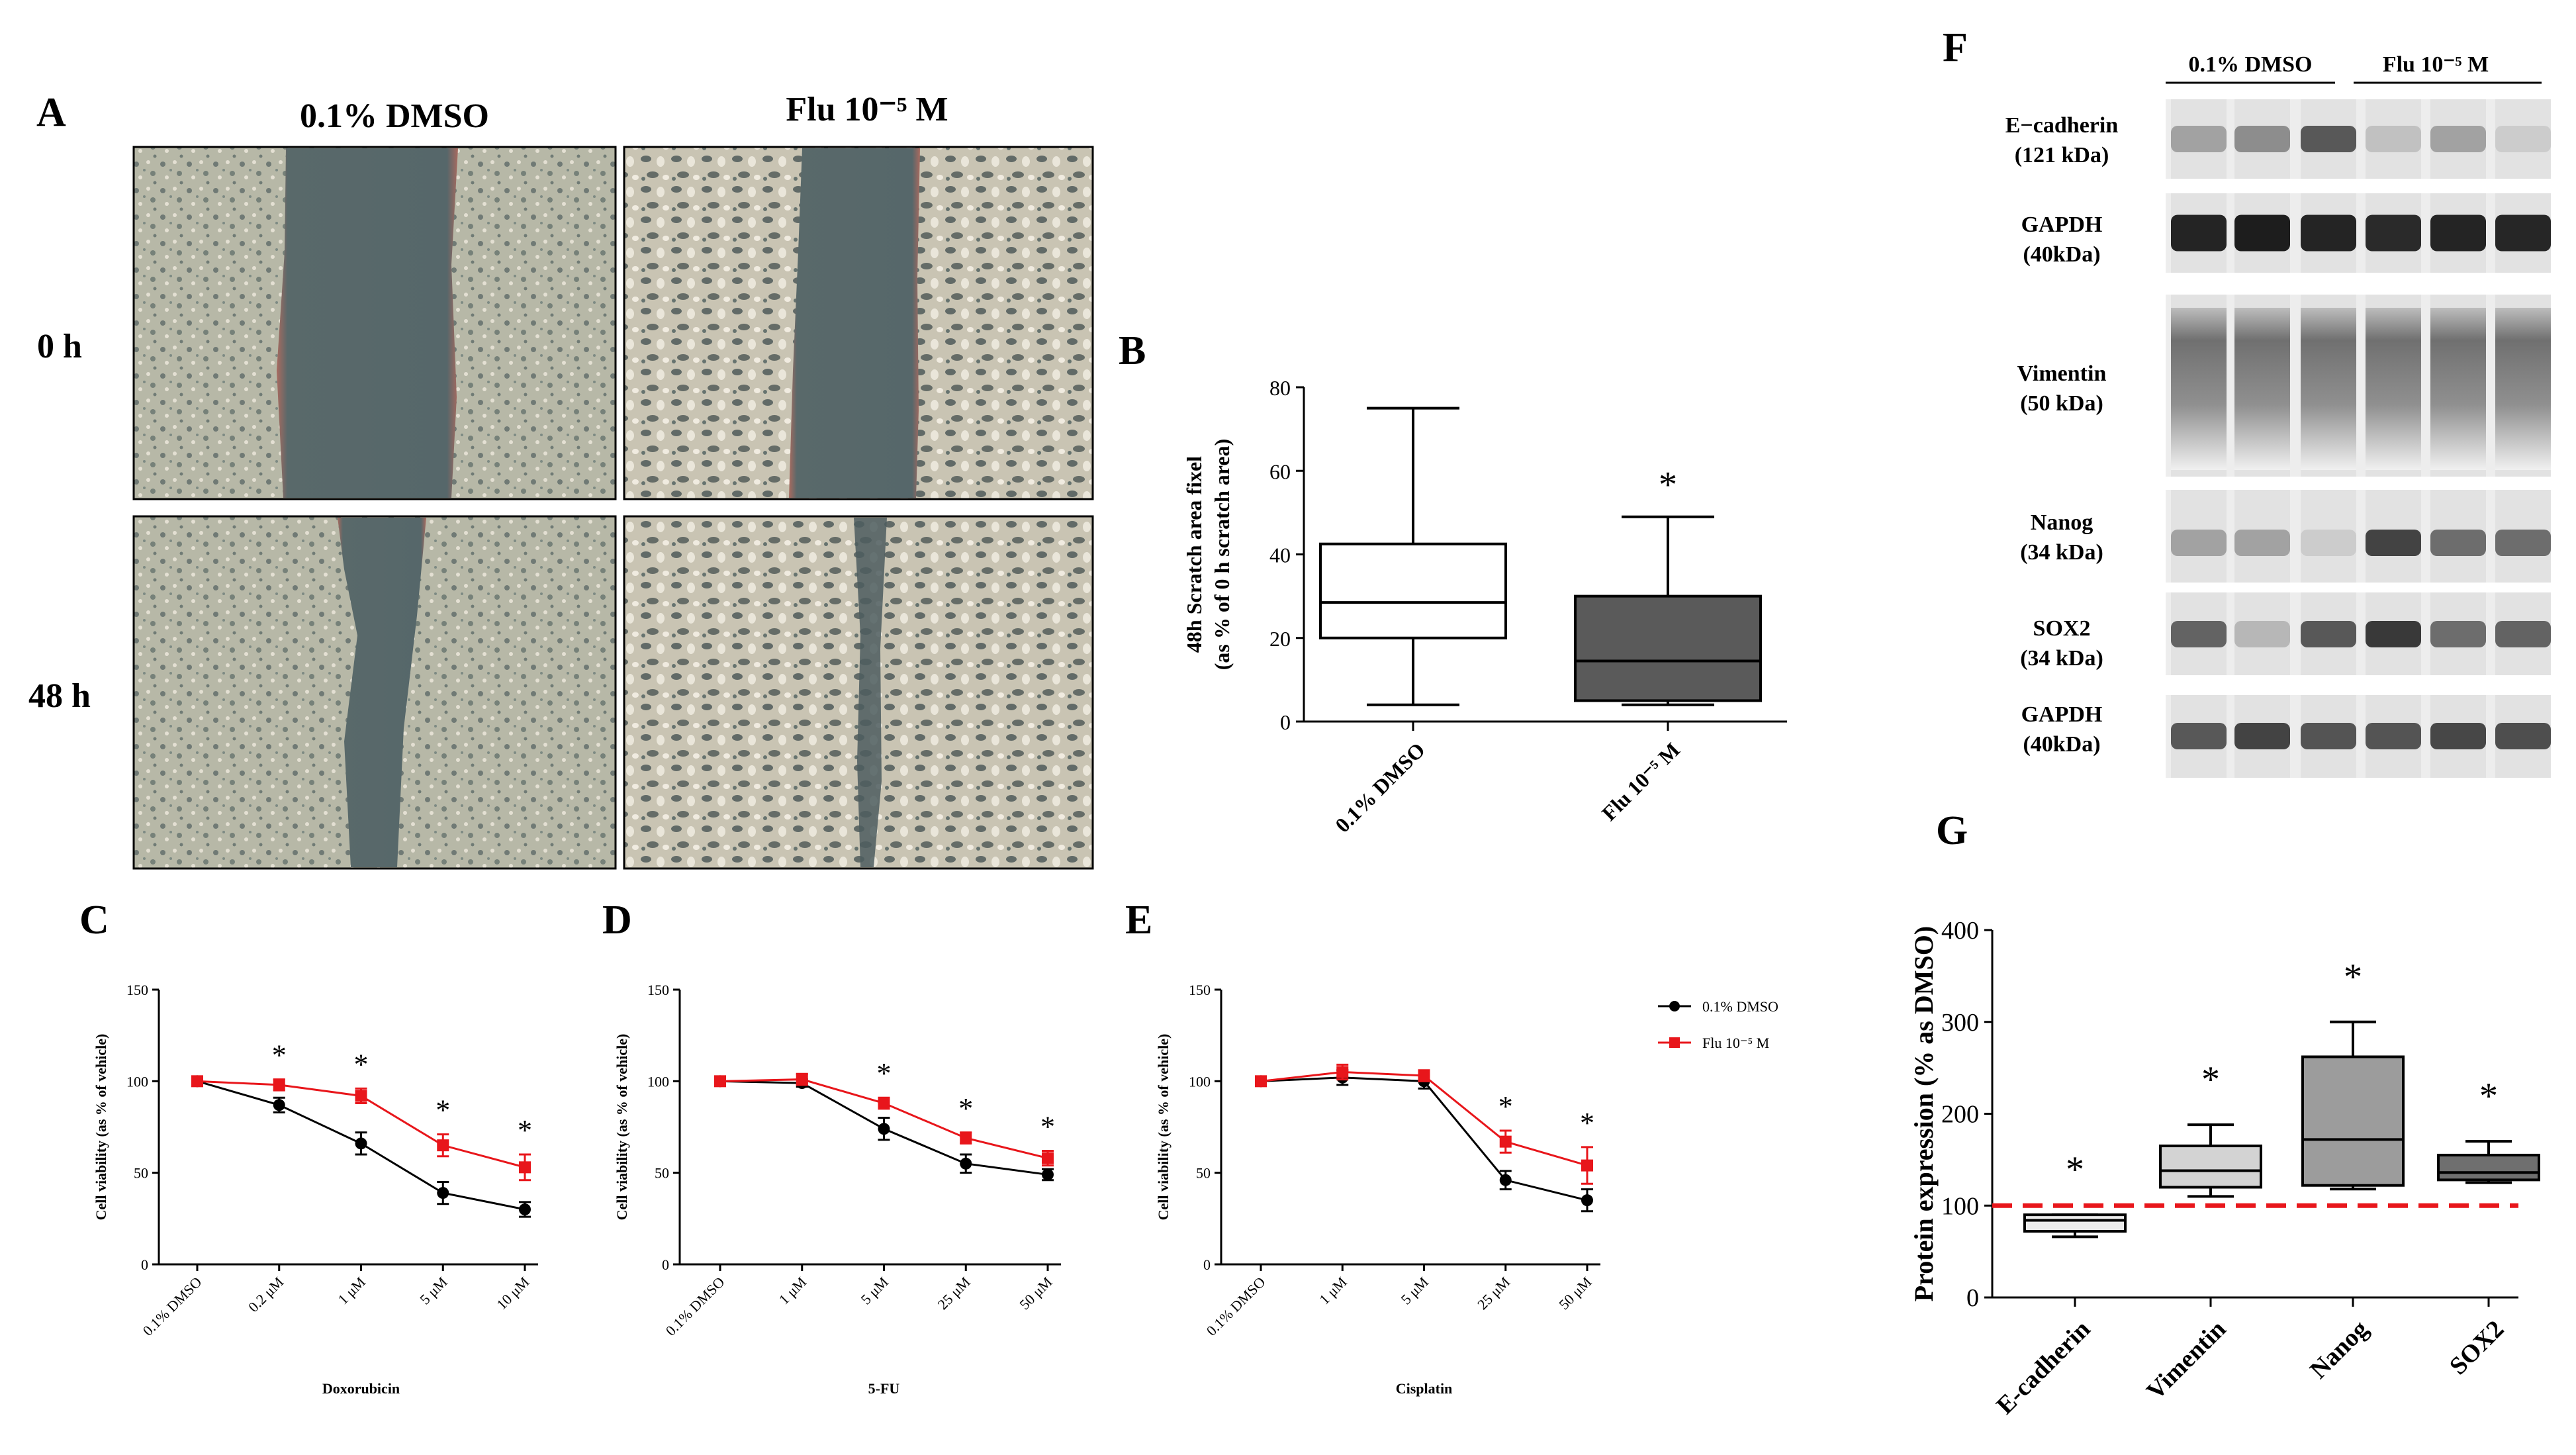 The height and width of the screenshot is (1455, 2576). What do you see at coordinates (1493, 1293) in the screenshot?
I see `x-tick-label: 25 μM` at bounding box center [1493, 1293].